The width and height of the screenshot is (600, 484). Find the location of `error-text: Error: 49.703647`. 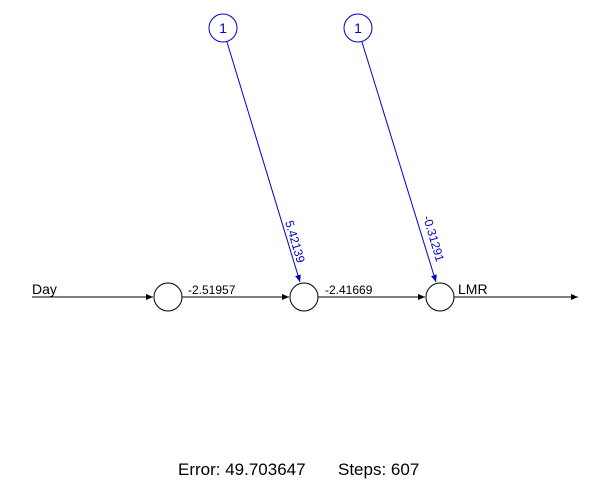

error-text: Error: 49.703647 is located at coordinates (242, 469).